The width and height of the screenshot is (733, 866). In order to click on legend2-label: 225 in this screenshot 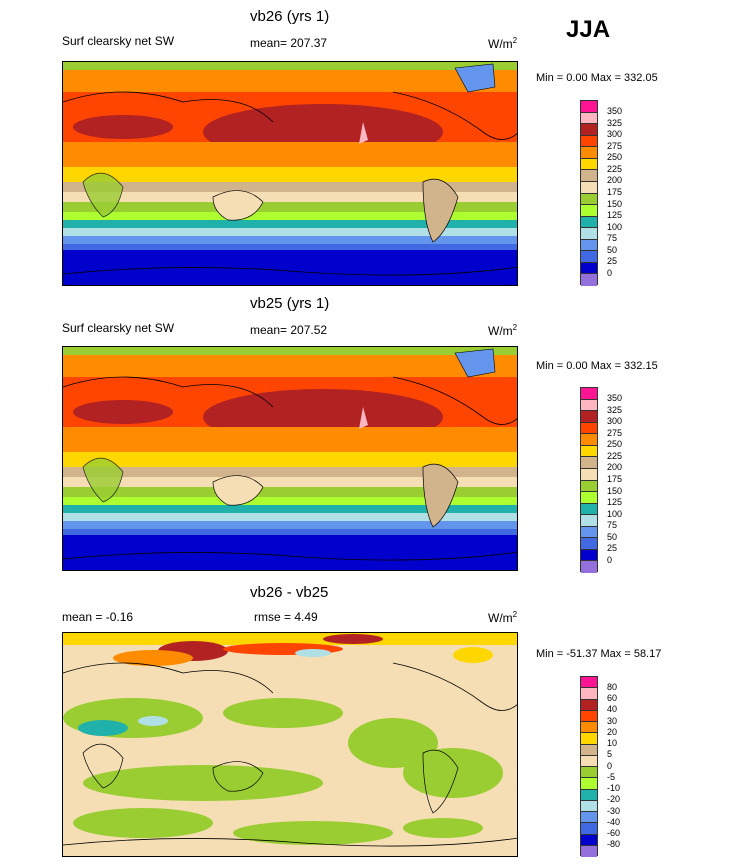, I will do `click(615, 455)`.